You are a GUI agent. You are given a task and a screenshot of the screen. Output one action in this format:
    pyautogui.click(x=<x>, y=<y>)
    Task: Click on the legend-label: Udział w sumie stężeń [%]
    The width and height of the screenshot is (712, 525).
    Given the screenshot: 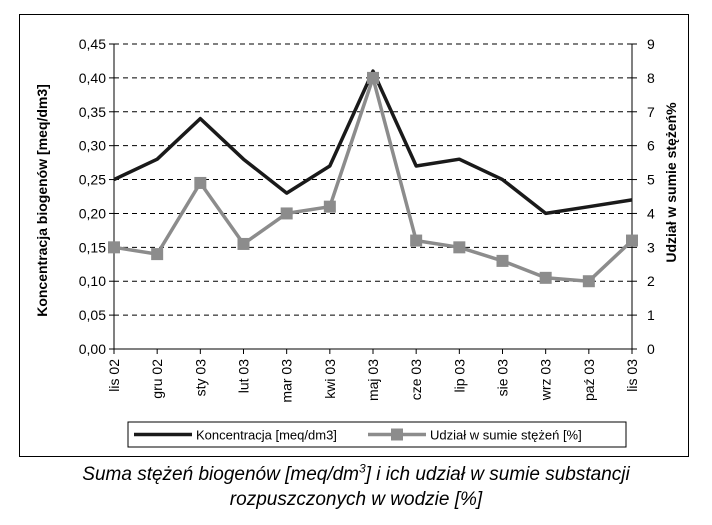 What is the action you would take?
    pyautogui.click(x=506, y=435)
    